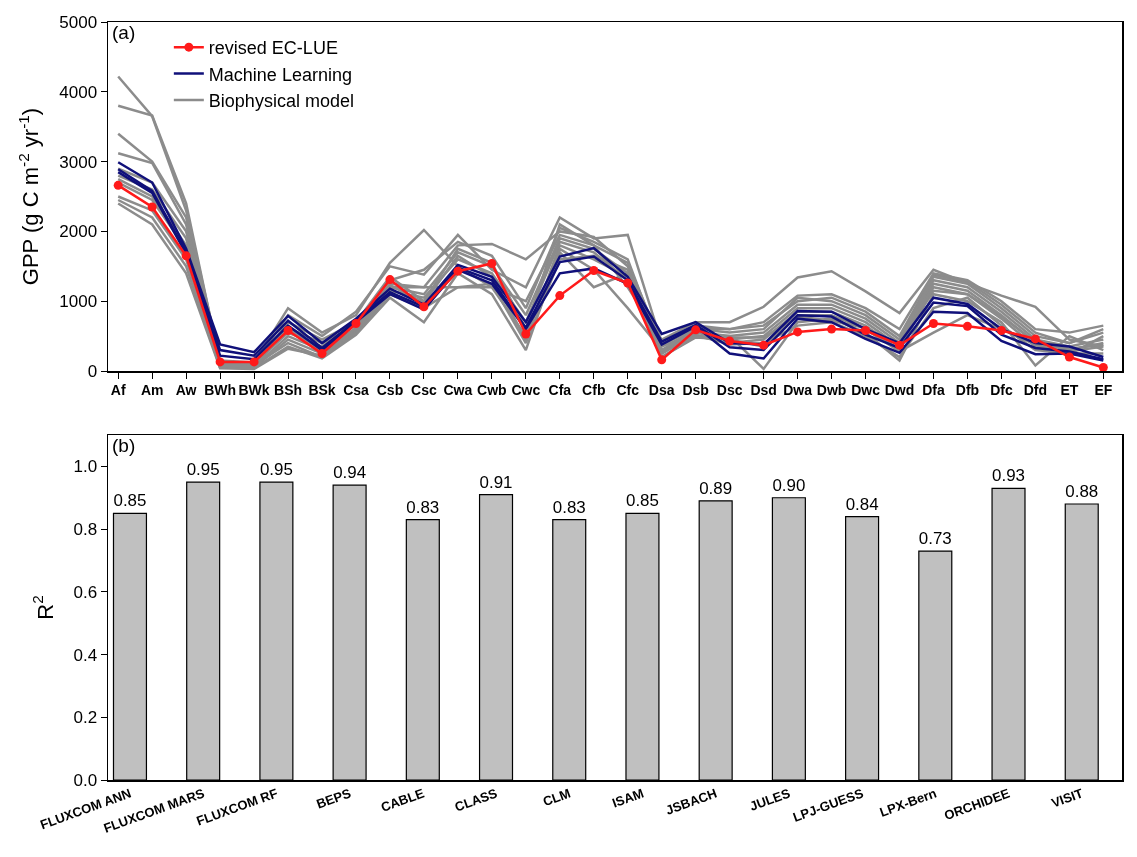 This screenshot has width=1137, height=857. Describe the element at coordinates (716, 488) in the screenshot. I see `data-label: 0.89` at that location.